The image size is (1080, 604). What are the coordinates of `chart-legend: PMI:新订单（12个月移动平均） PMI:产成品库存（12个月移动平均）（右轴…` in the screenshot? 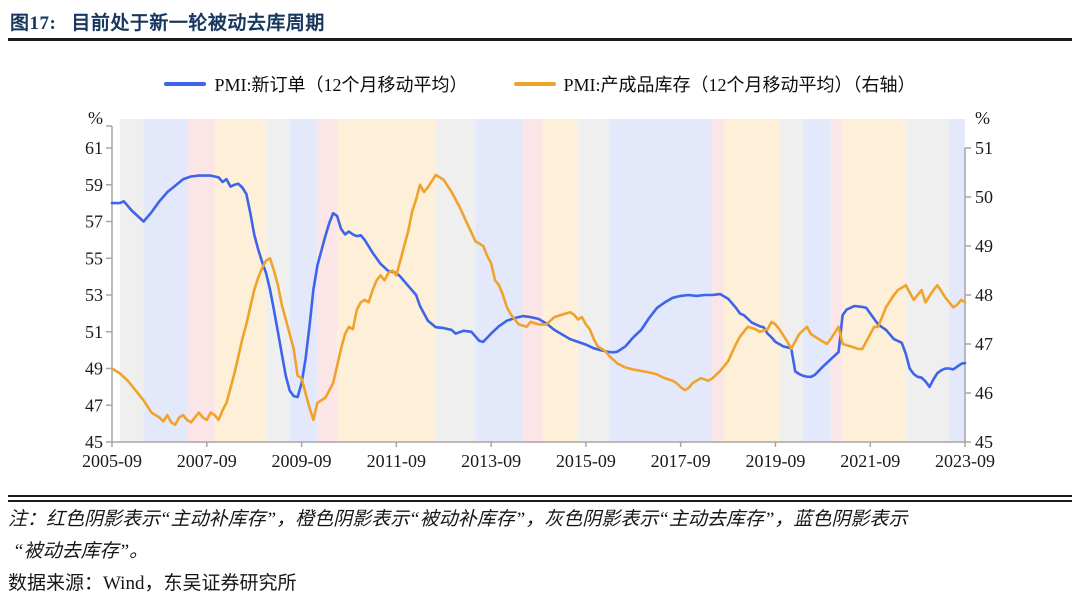 It's located at (540, 84).